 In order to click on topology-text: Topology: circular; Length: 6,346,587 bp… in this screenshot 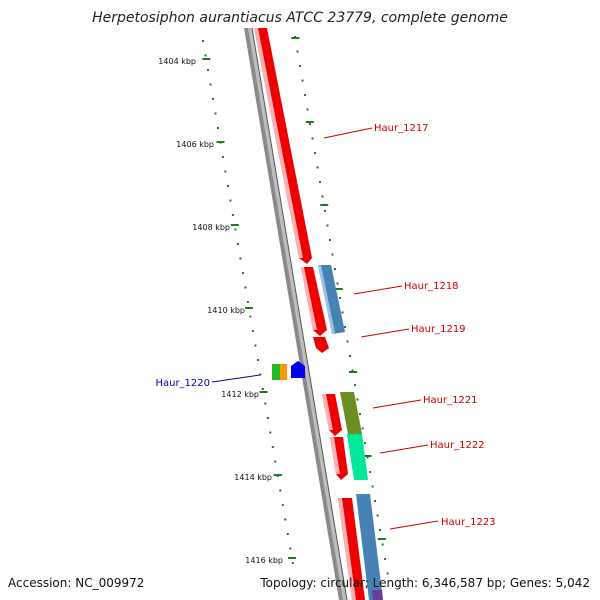, I will do `click(424, 583)`.